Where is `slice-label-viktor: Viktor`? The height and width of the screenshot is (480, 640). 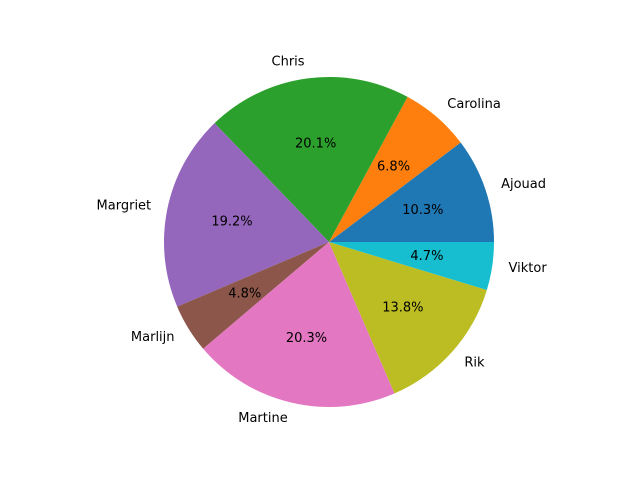
slice-label-viktor: Viktor is located at coordinates (528, 268).